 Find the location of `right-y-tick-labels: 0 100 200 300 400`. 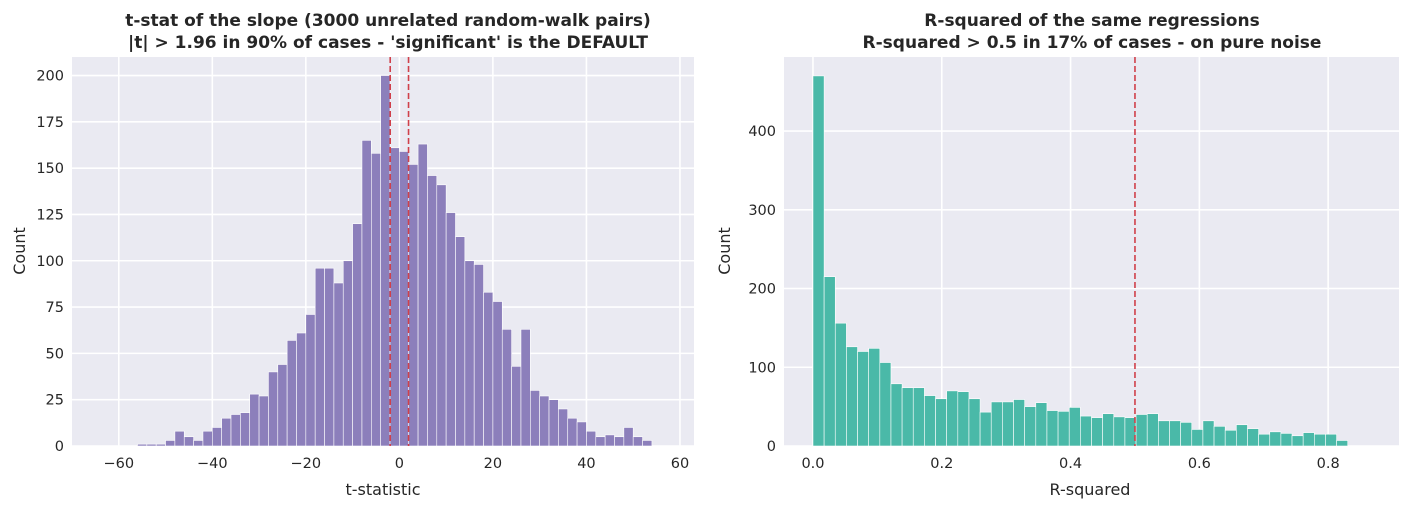

right-y-tick-labels: 0 100 200 300 400 is located at coordinates (762, 289).